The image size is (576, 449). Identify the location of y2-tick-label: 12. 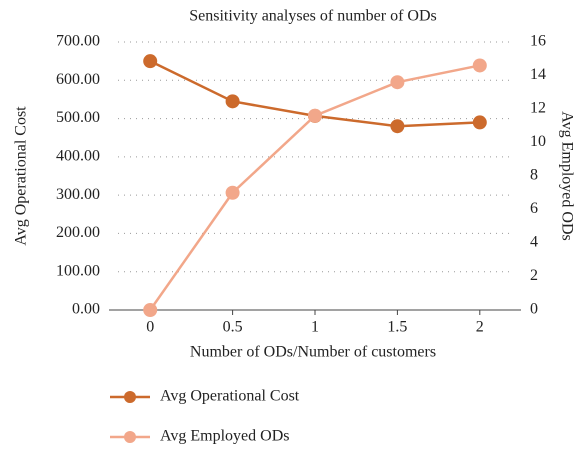
(538, 108).